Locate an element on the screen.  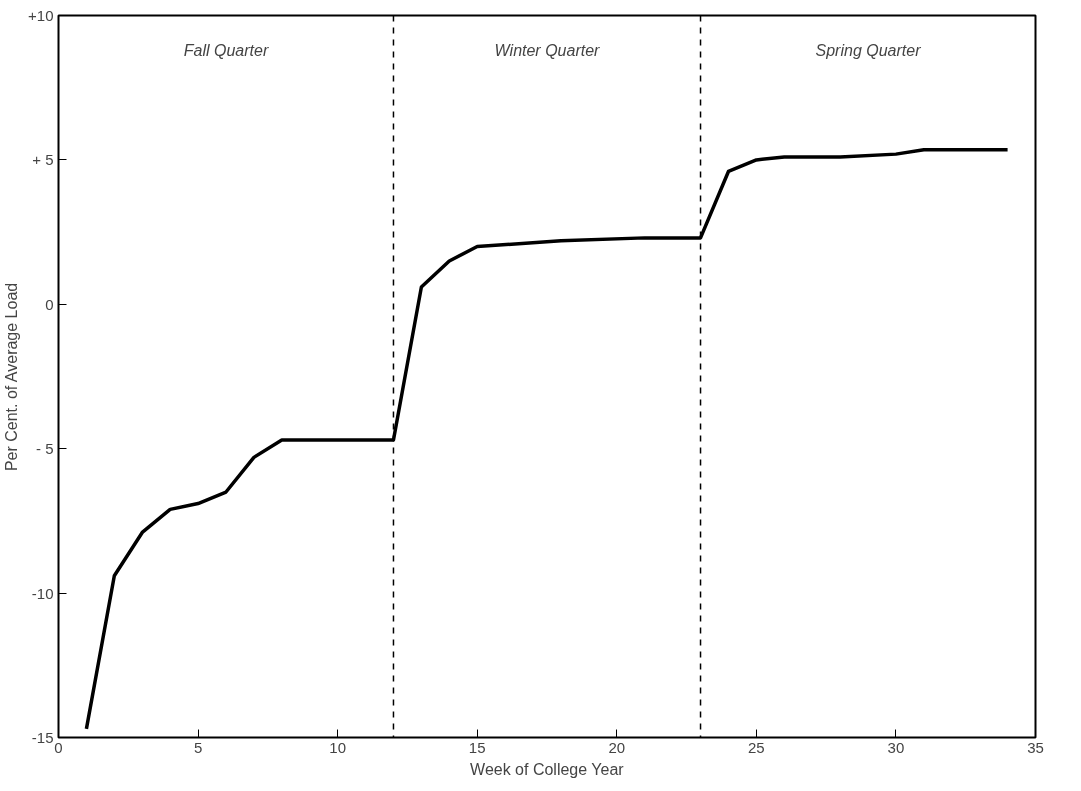
x-tick-label: 35 is located at coordinates (1035, 747).